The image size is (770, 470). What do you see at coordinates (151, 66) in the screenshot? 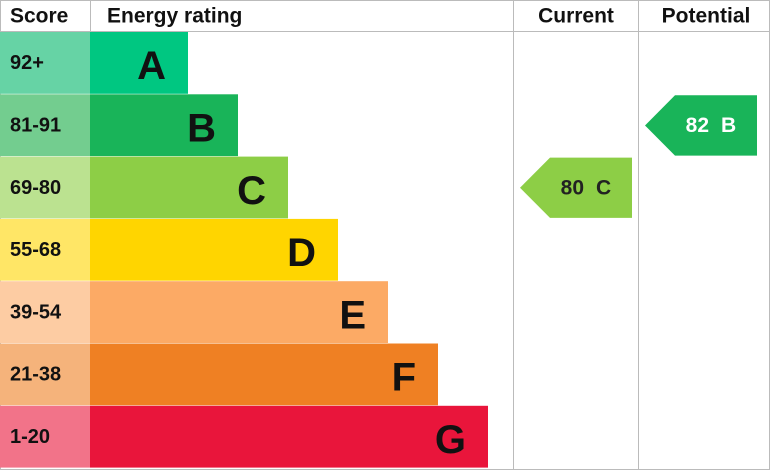
I see `rating-letter: A` at bounding box center [151, 66].